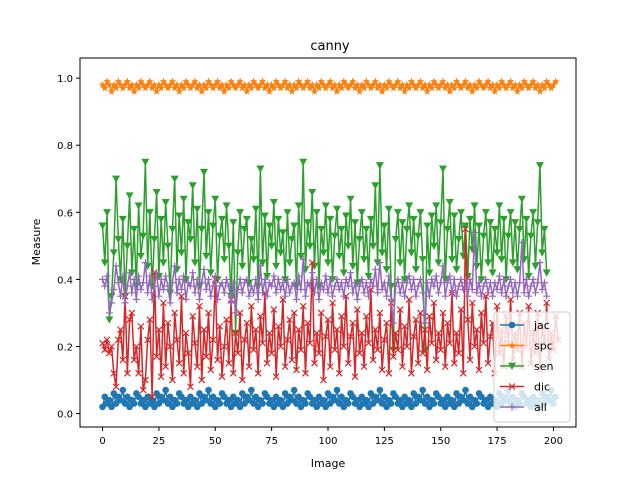 The image size is (640, 480). What do you see at coordinates (532, 367) in the screenshot?
I see `legend: jac spc sen dic all` at bounding box center [532, 367].